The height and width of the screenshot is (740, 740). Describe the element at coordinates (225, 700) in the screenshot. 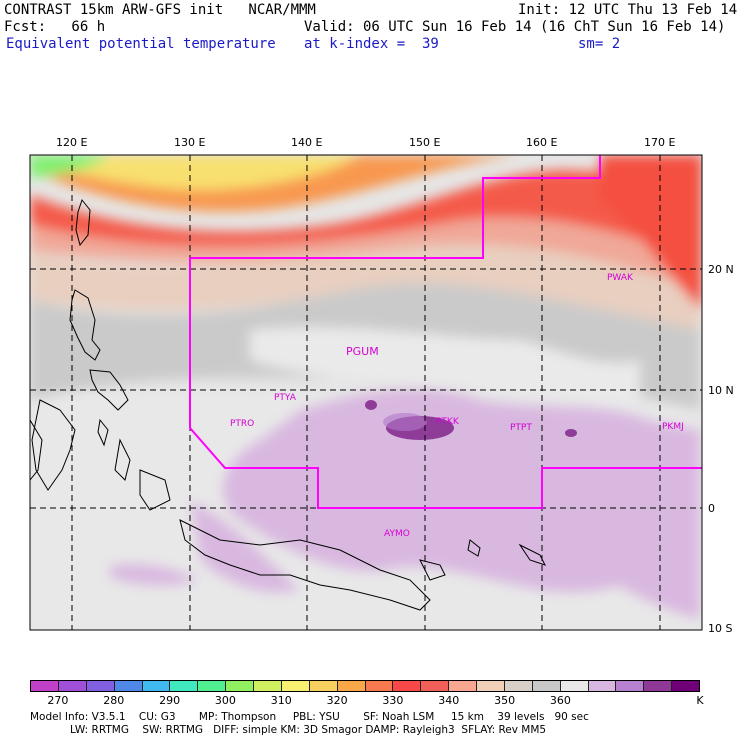

I see `color-bar-tick-label: 300` at that location.